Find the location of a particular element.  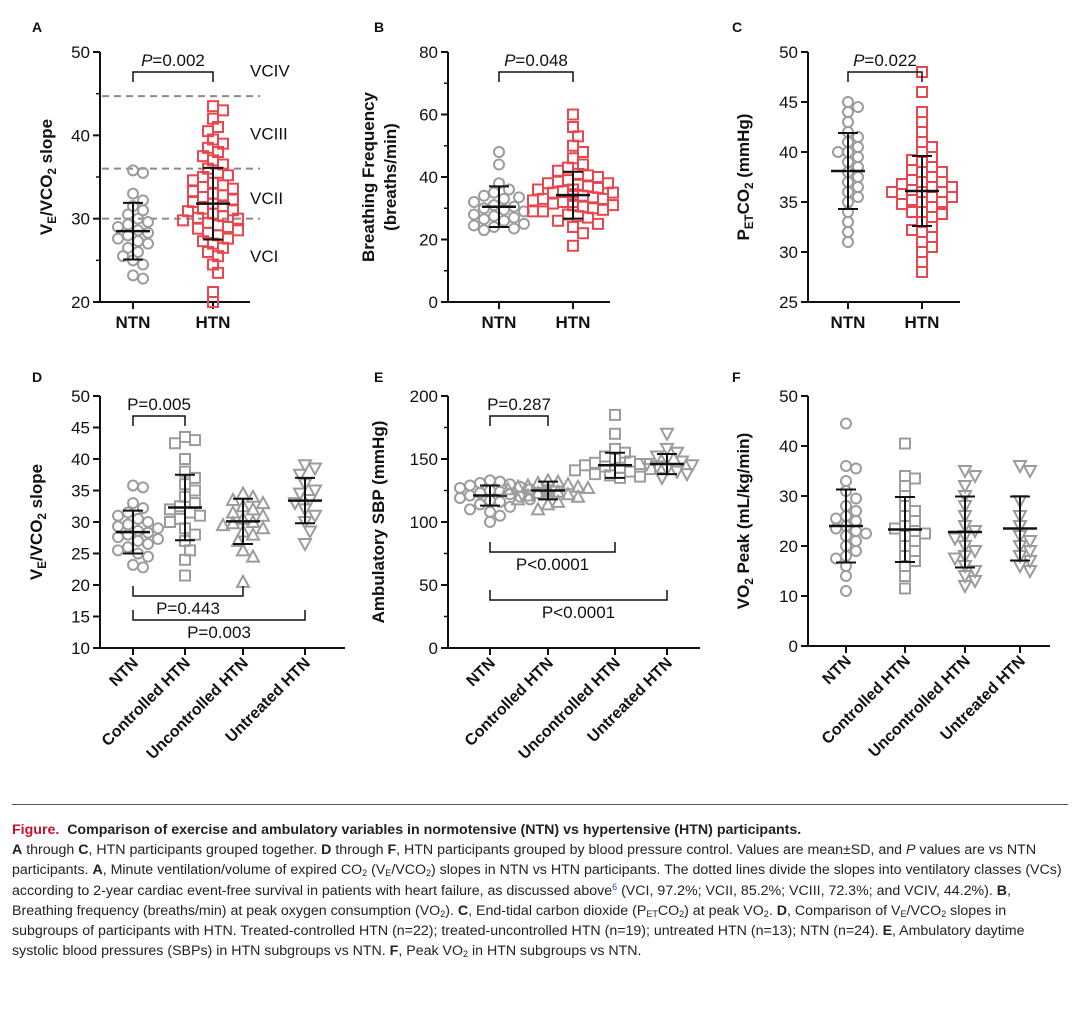

y-tick-label: 50 is located at coordinates (80, 52).